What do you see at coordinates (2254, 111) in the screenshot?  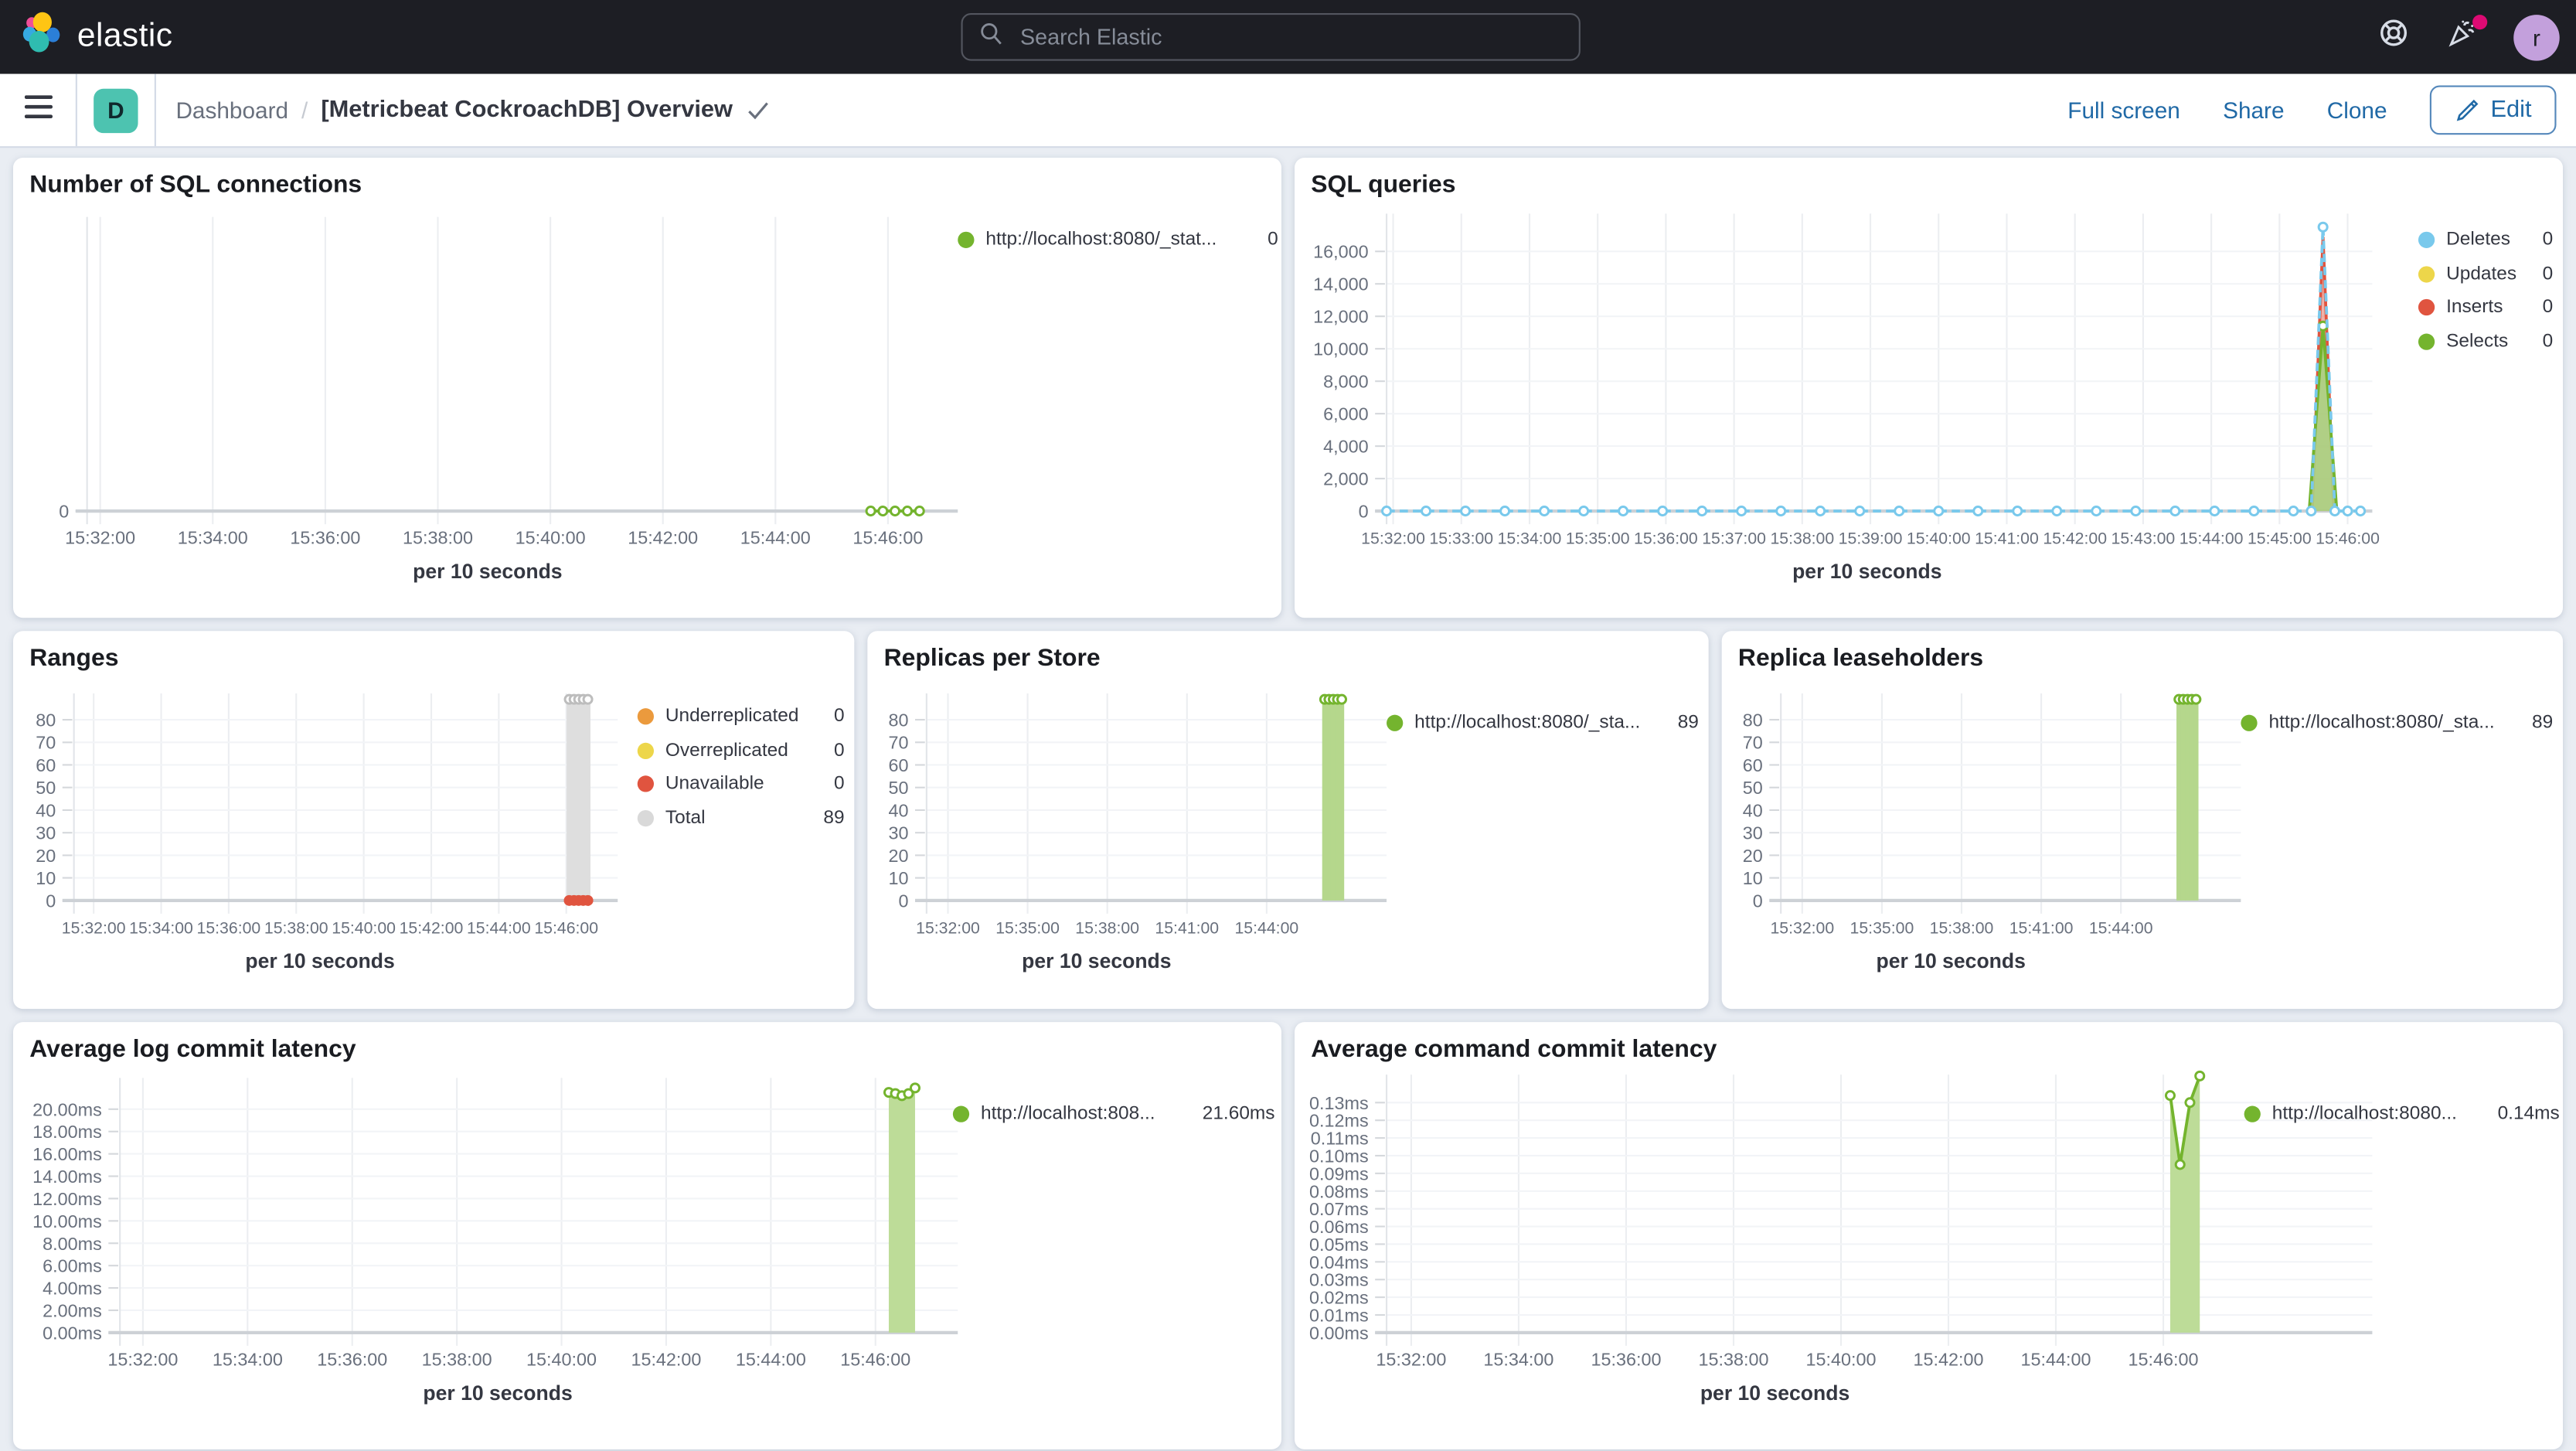 I see `share-button: Share` at bounding box center [2254, 111].